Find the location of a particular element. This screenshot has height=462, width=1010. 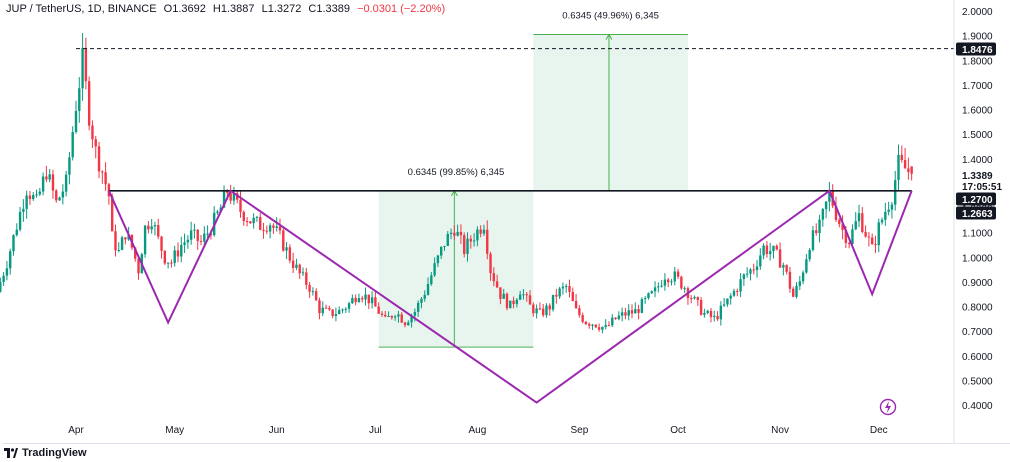

time-tick: Sep is located at coordinates (579, 430).